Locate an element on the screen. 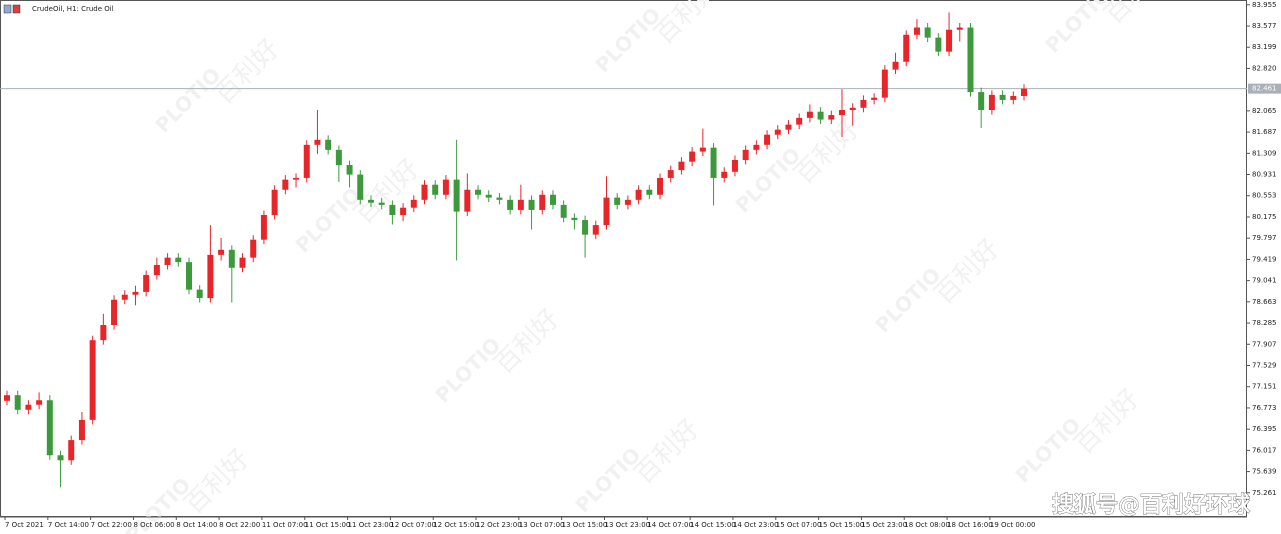 This screenshot has height=534, width=1281. x-tick-label: 18 Oct 16:00 is located at coordinates (970, 525).